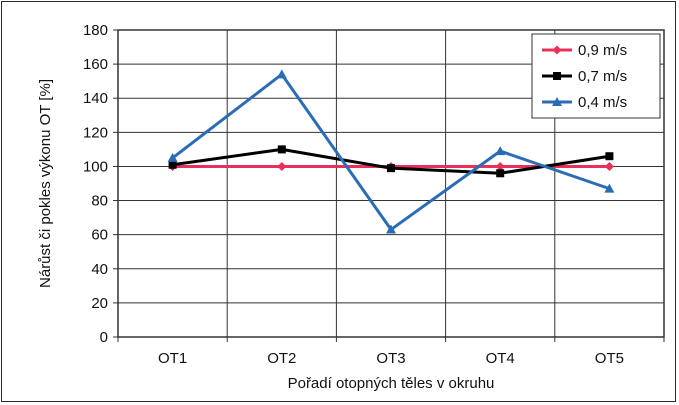  Describe the element at coordinates (557, 50) in the screenshot. I see `legend-marker-diamond` at that location.